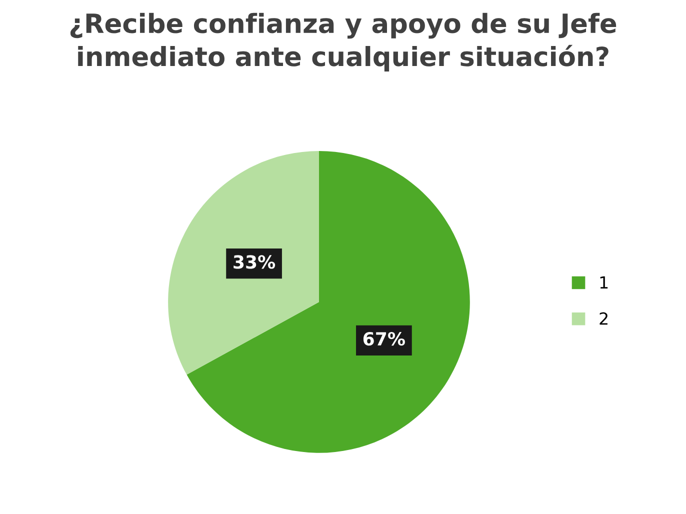 The width and height of the screenshot is (686, 514). Describe the element at coordinates (343, 42) in the screenshot. I see `chart-title: ¿Recibe confianza y apoyo de su Jefe inmediato ante cualquier situación?` at that location.